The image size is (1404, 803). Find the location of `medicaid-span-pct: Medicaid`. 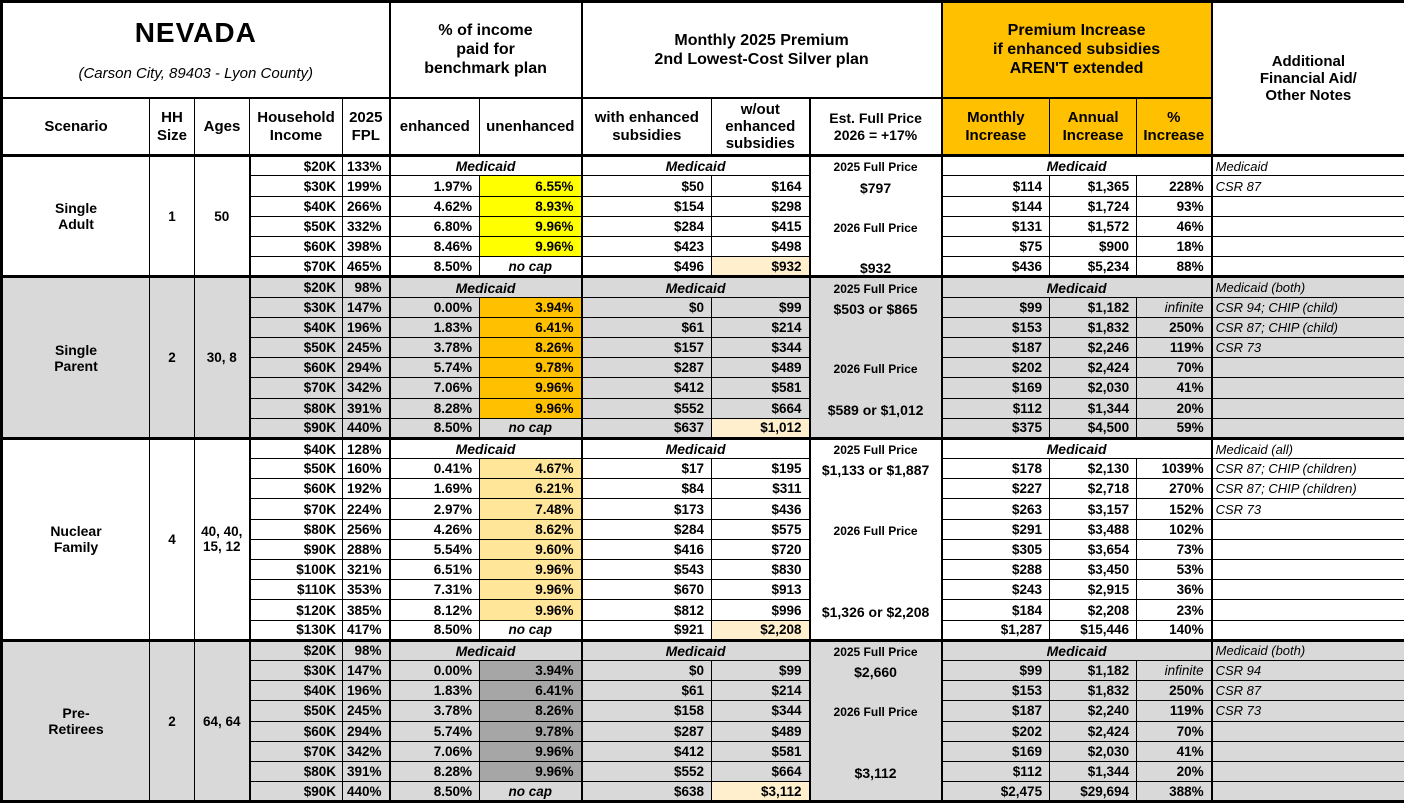

medicaid-span-pct: Medicaid is located at coordinates (486, 287).